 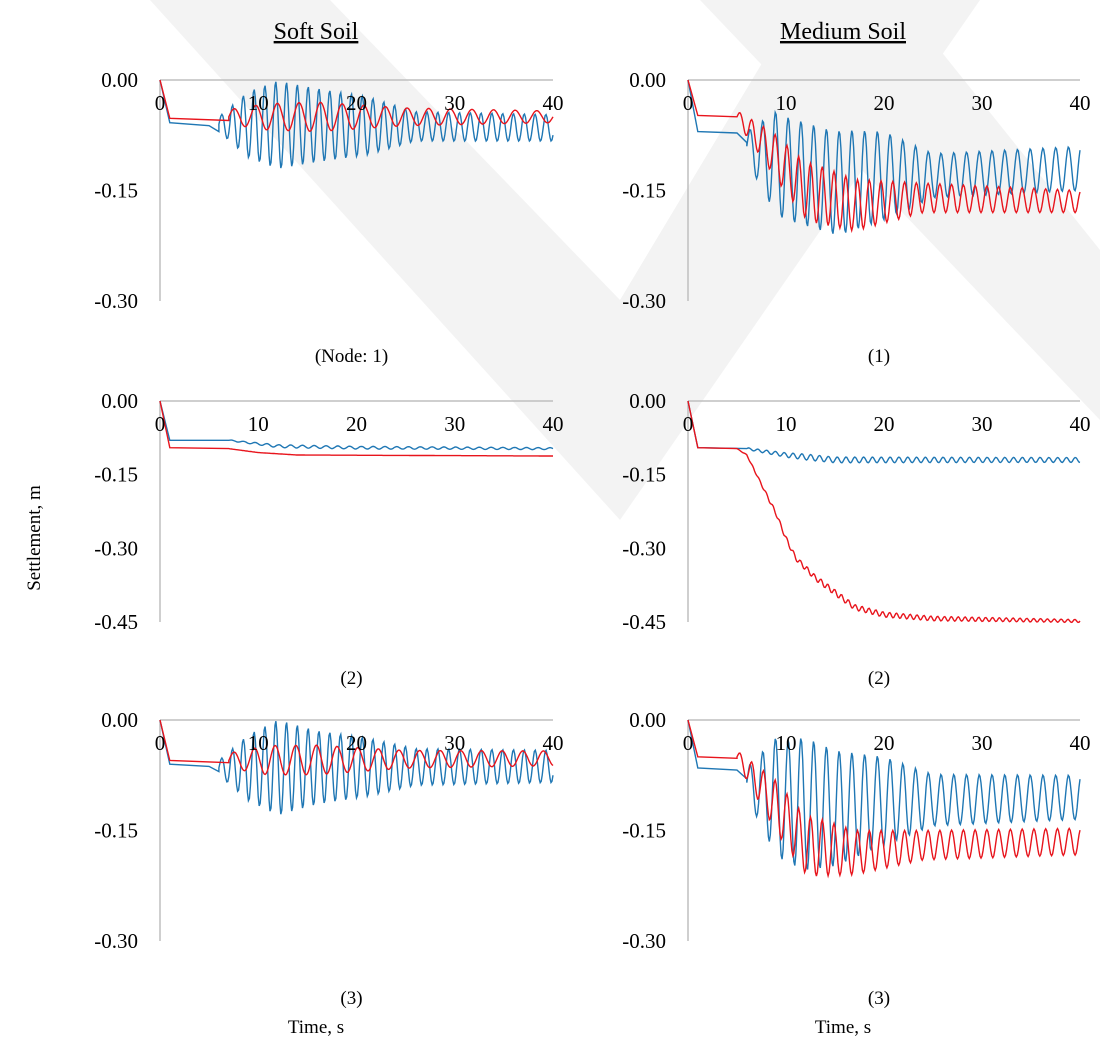 What do you see at coordinates (328, 539) in the screenshot?
I see `panel-soft-2: 0.00 -0.15 -0.30 -0.45 0 10 20 30 40 (2)` at bounding box center [328, 539].